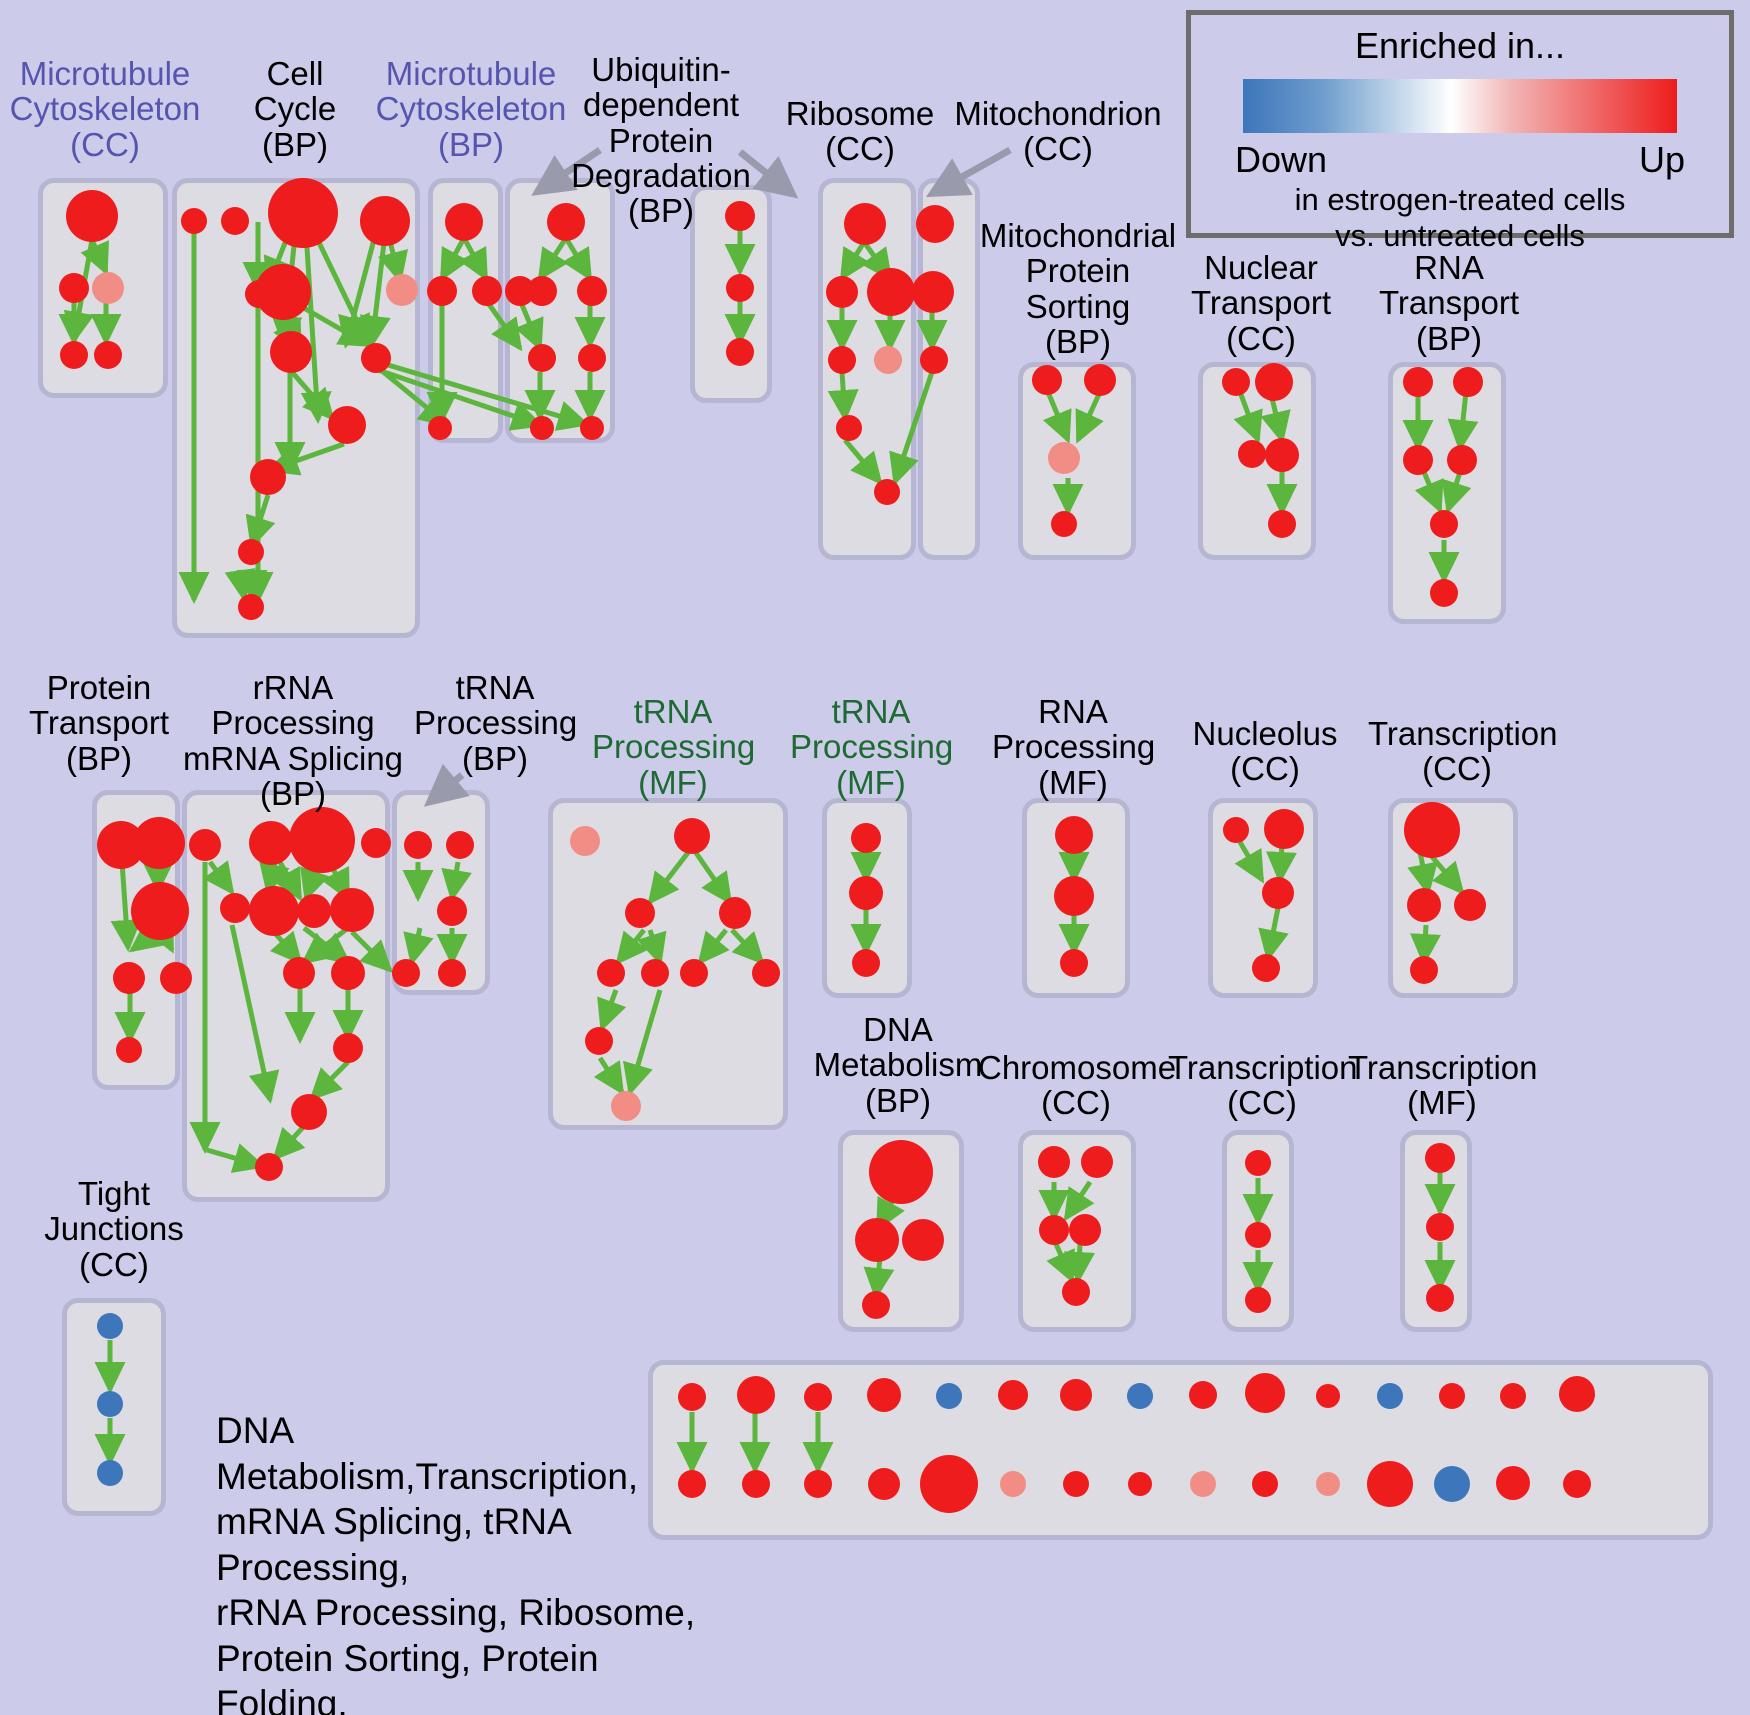  I want to click on cluster-label-rrna-processing-mrna-splicing-bp: rRNA Processing mRNA Splicing (BP), so click(293, 740).